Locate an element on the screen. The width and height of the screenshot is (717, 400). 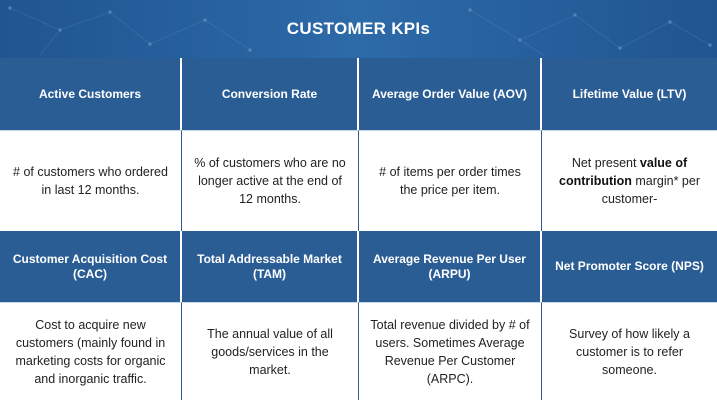
kpi-header-lifetime-value: Lifetime Value (LTV) is located at coordinates (629, 94).